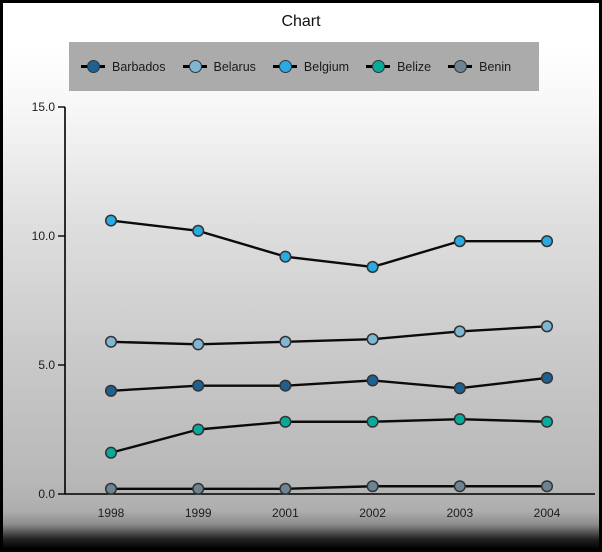 Image resolution: width=602 pixels, height=552 pixels. I want to click on series-line-benin, so click(329, 488).